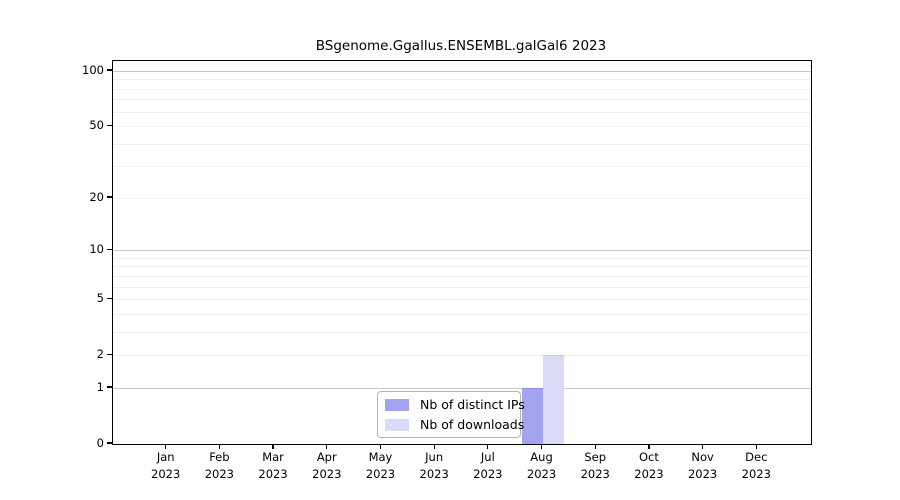 The width and height of the screenshot is (900, 500). What do you see at coordinates (541, 457) in the screenshot?
I see `x-tick-label-line: Aug` at bounding box center [541, 457].